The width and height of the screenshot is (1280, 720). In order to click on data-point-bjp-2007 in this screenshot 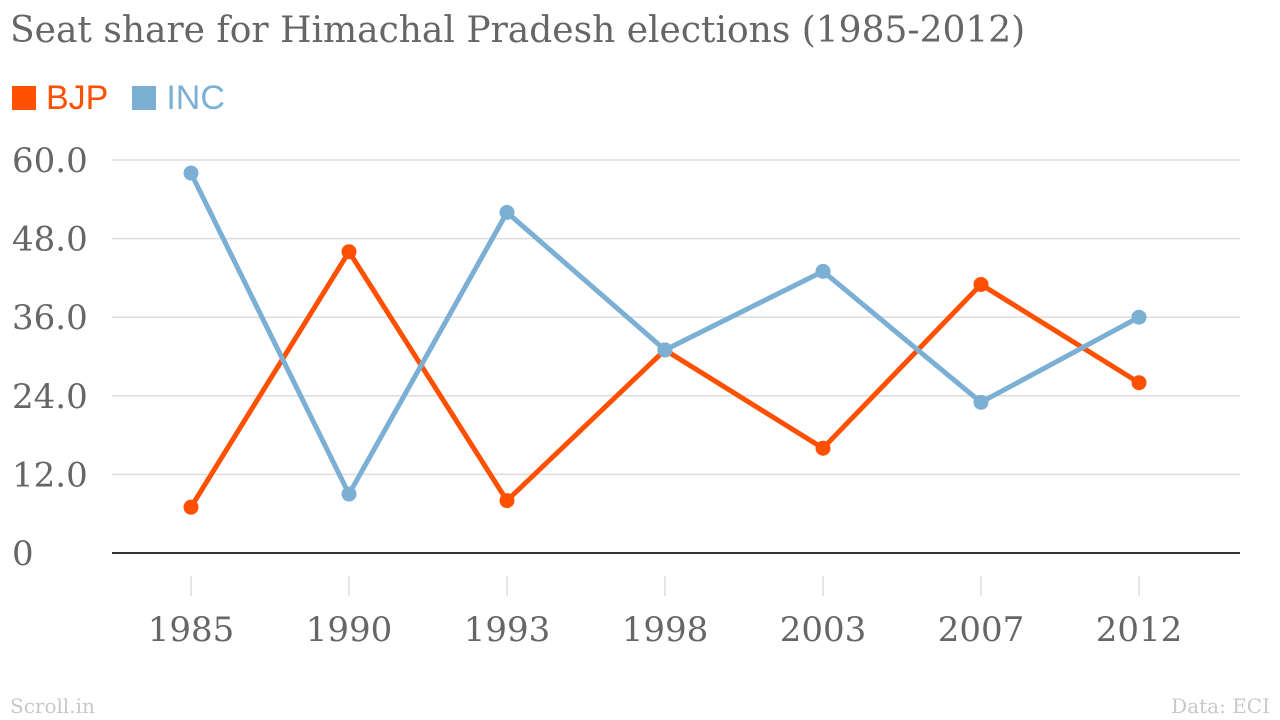, I will do `click(981, 284)`.